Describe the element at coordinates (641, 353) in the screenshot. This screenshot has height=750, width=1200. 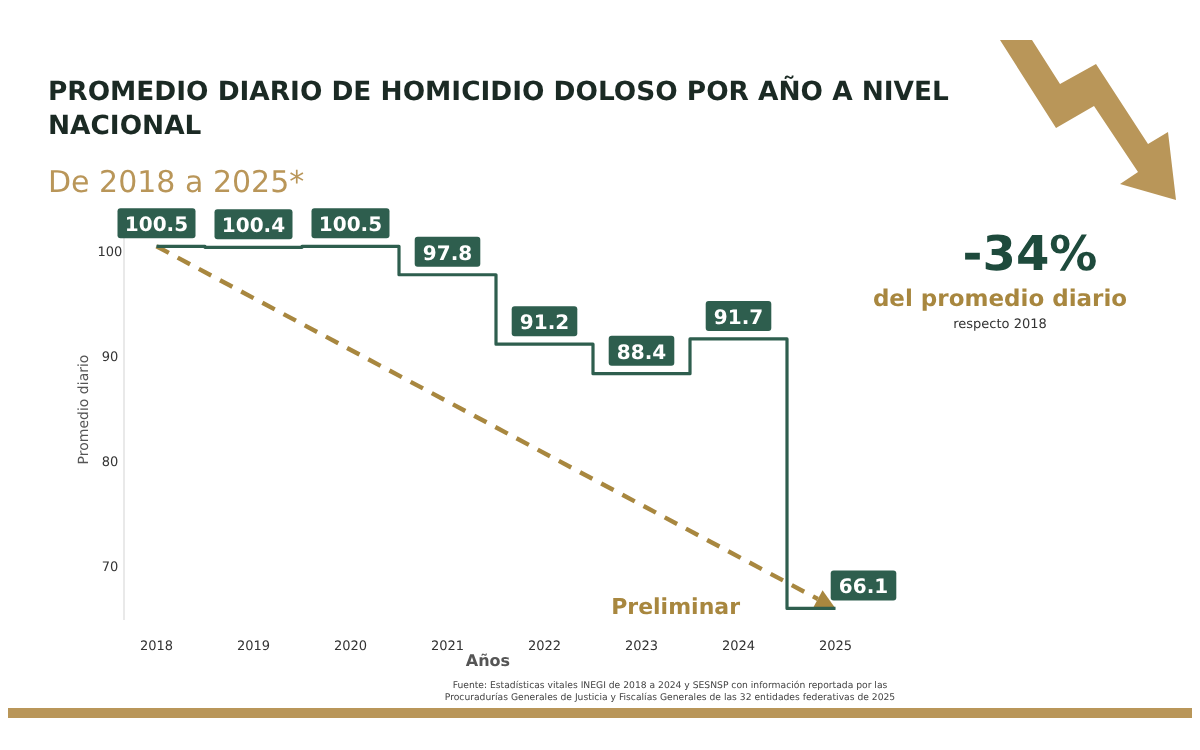
I see `data-label: 88.4` at that location.